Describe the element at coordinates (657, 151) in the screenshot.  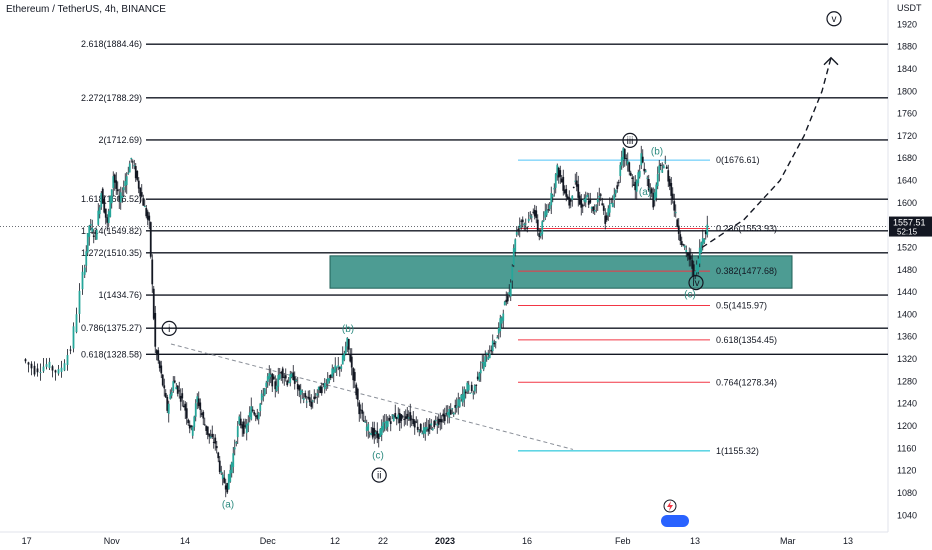
I see `wave-label: (b)` at that location.